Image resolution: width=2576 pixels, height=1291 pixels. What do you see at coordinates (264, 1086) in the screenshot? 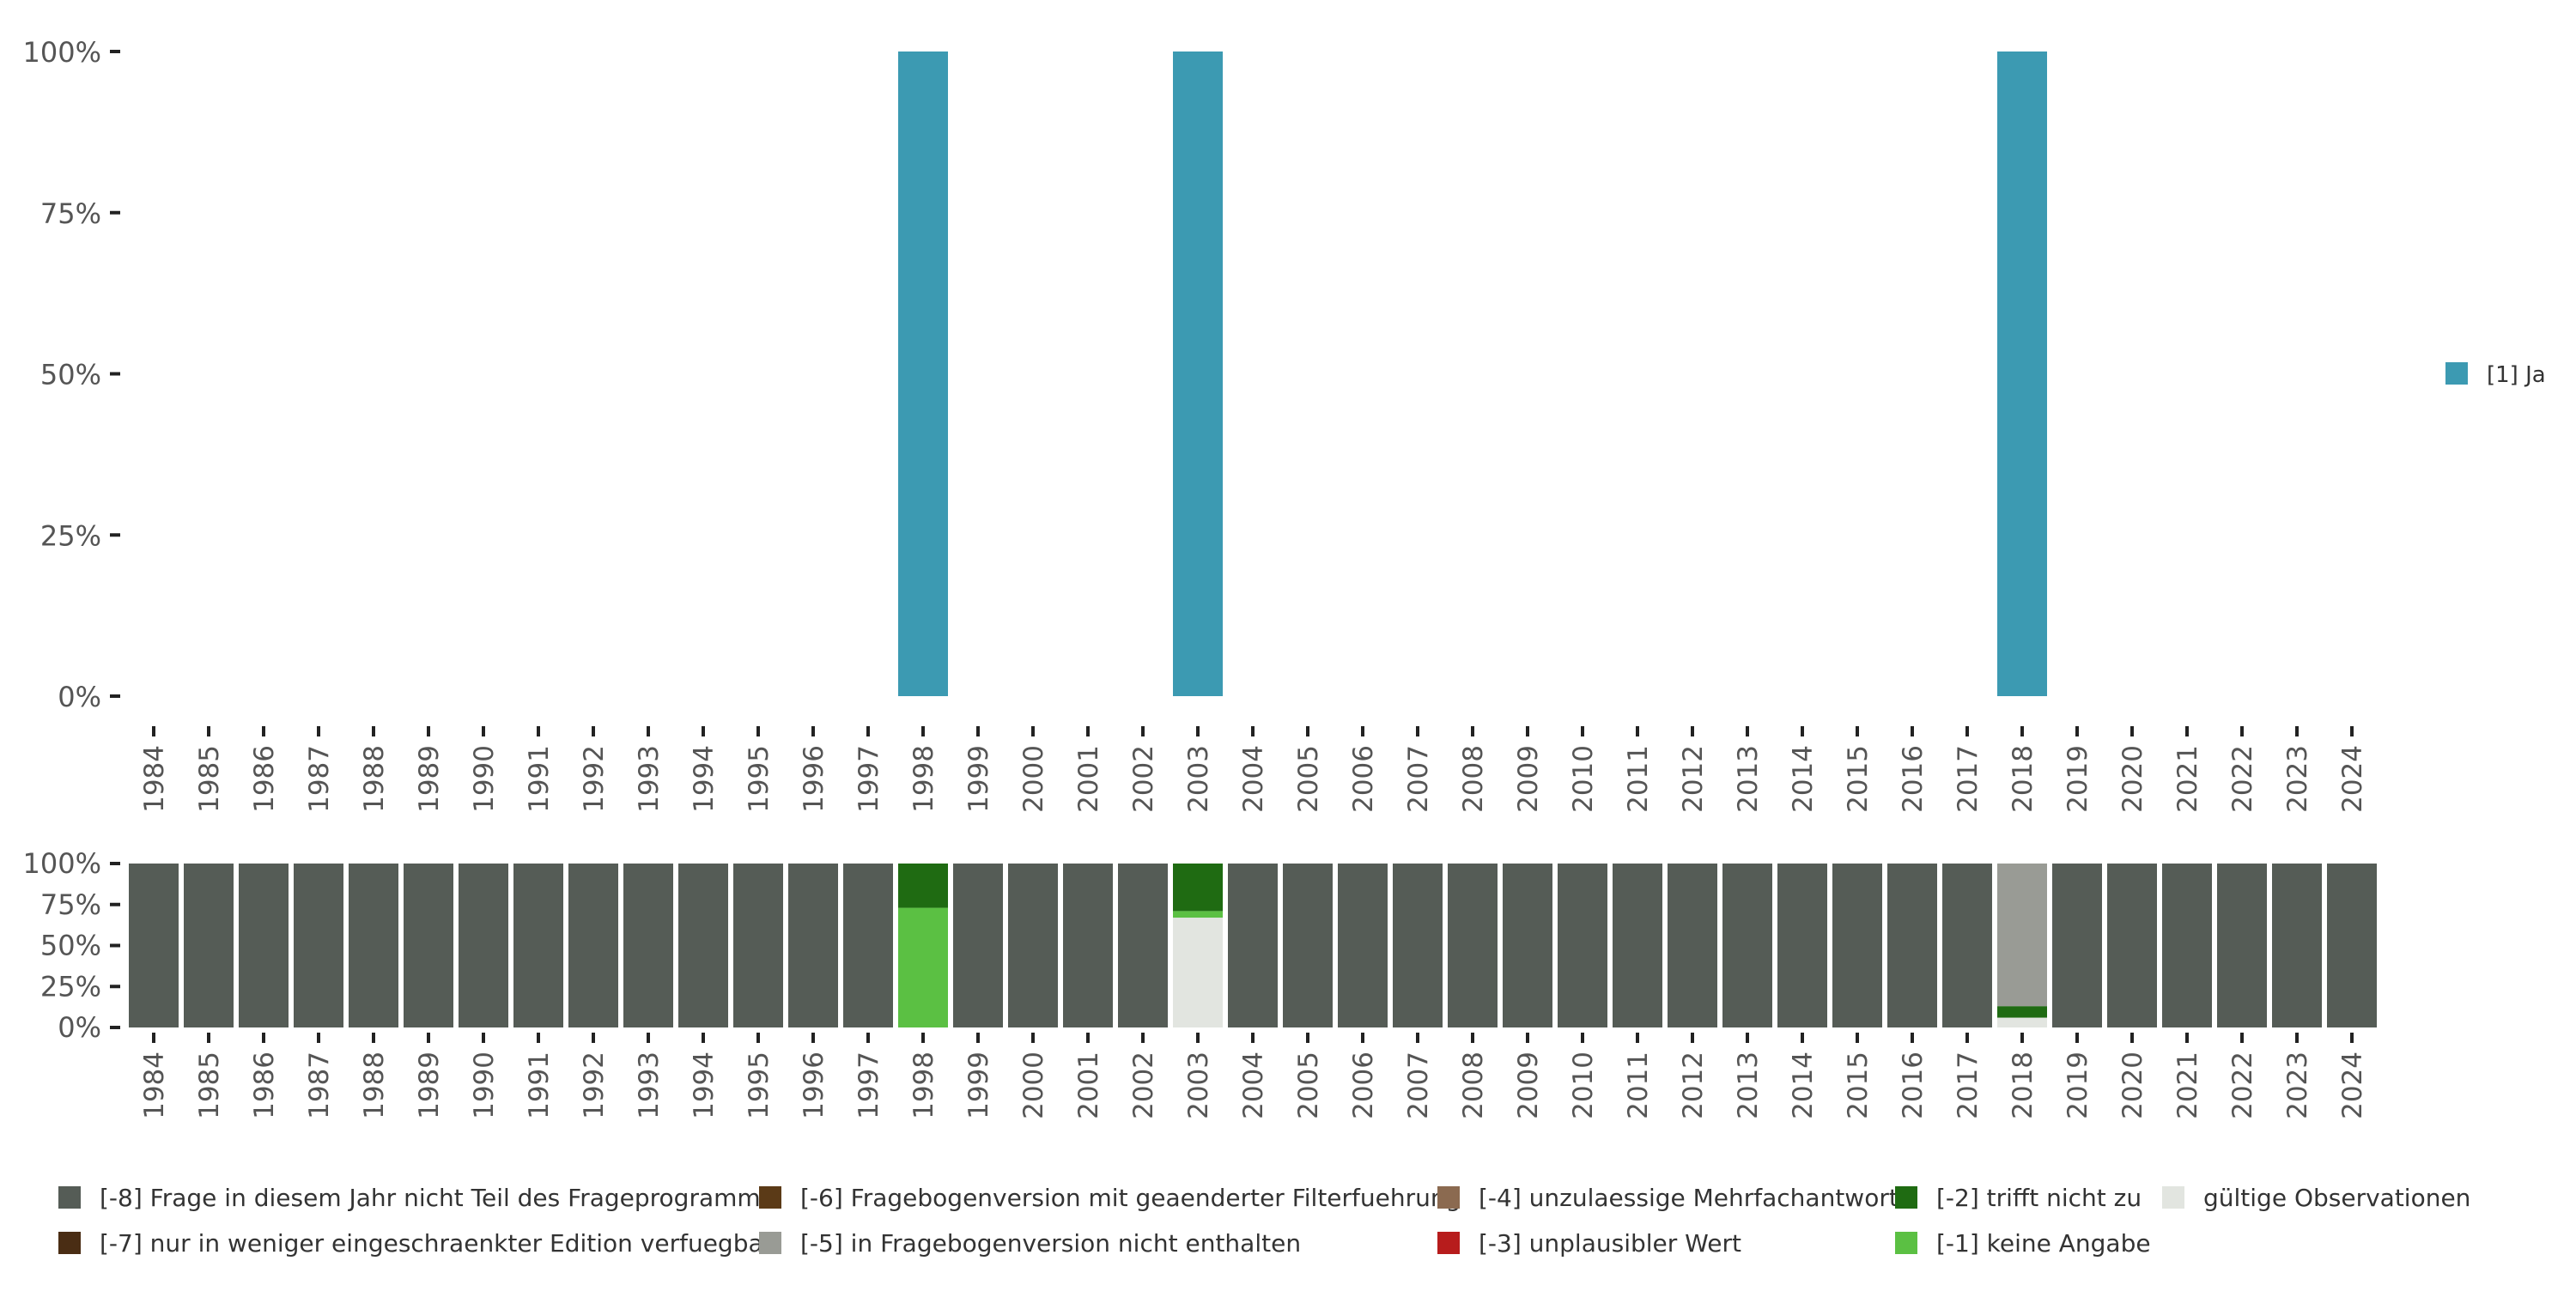
I see `bottom-x-tick-label: 1986` at bounding box center [264, 1086].